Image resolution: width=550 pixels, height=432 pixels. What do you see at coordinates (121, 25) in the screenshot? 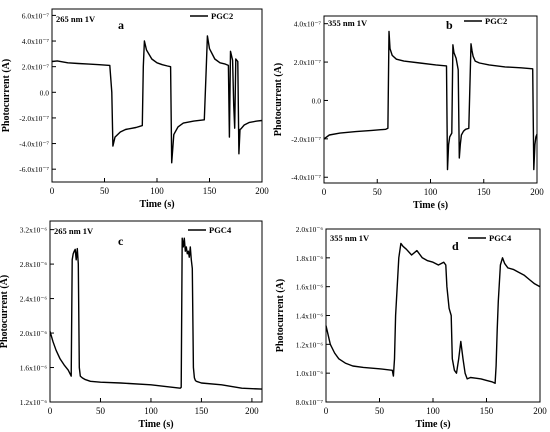
I see `panel-letter: a` at bounding box center [121, 25].